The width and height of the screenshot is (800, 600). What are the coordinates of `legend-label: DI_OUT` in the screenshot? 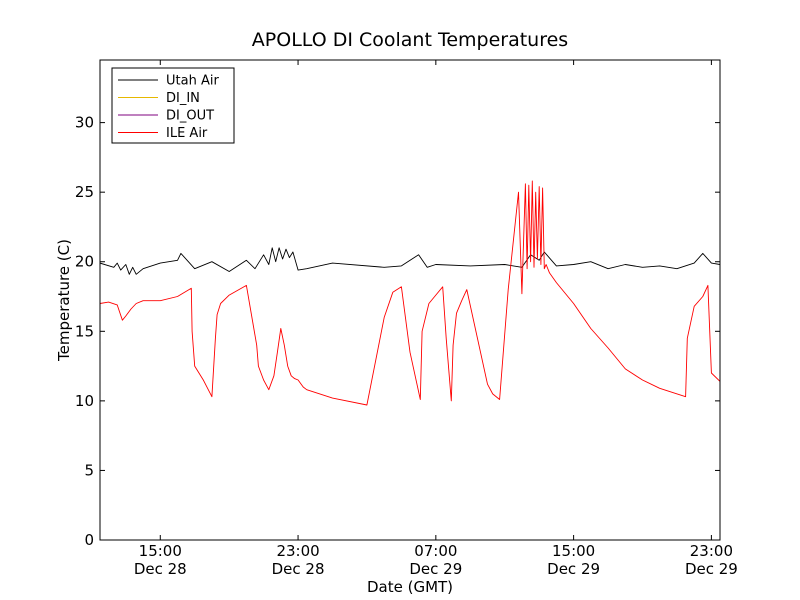 It's located at (190, 116).